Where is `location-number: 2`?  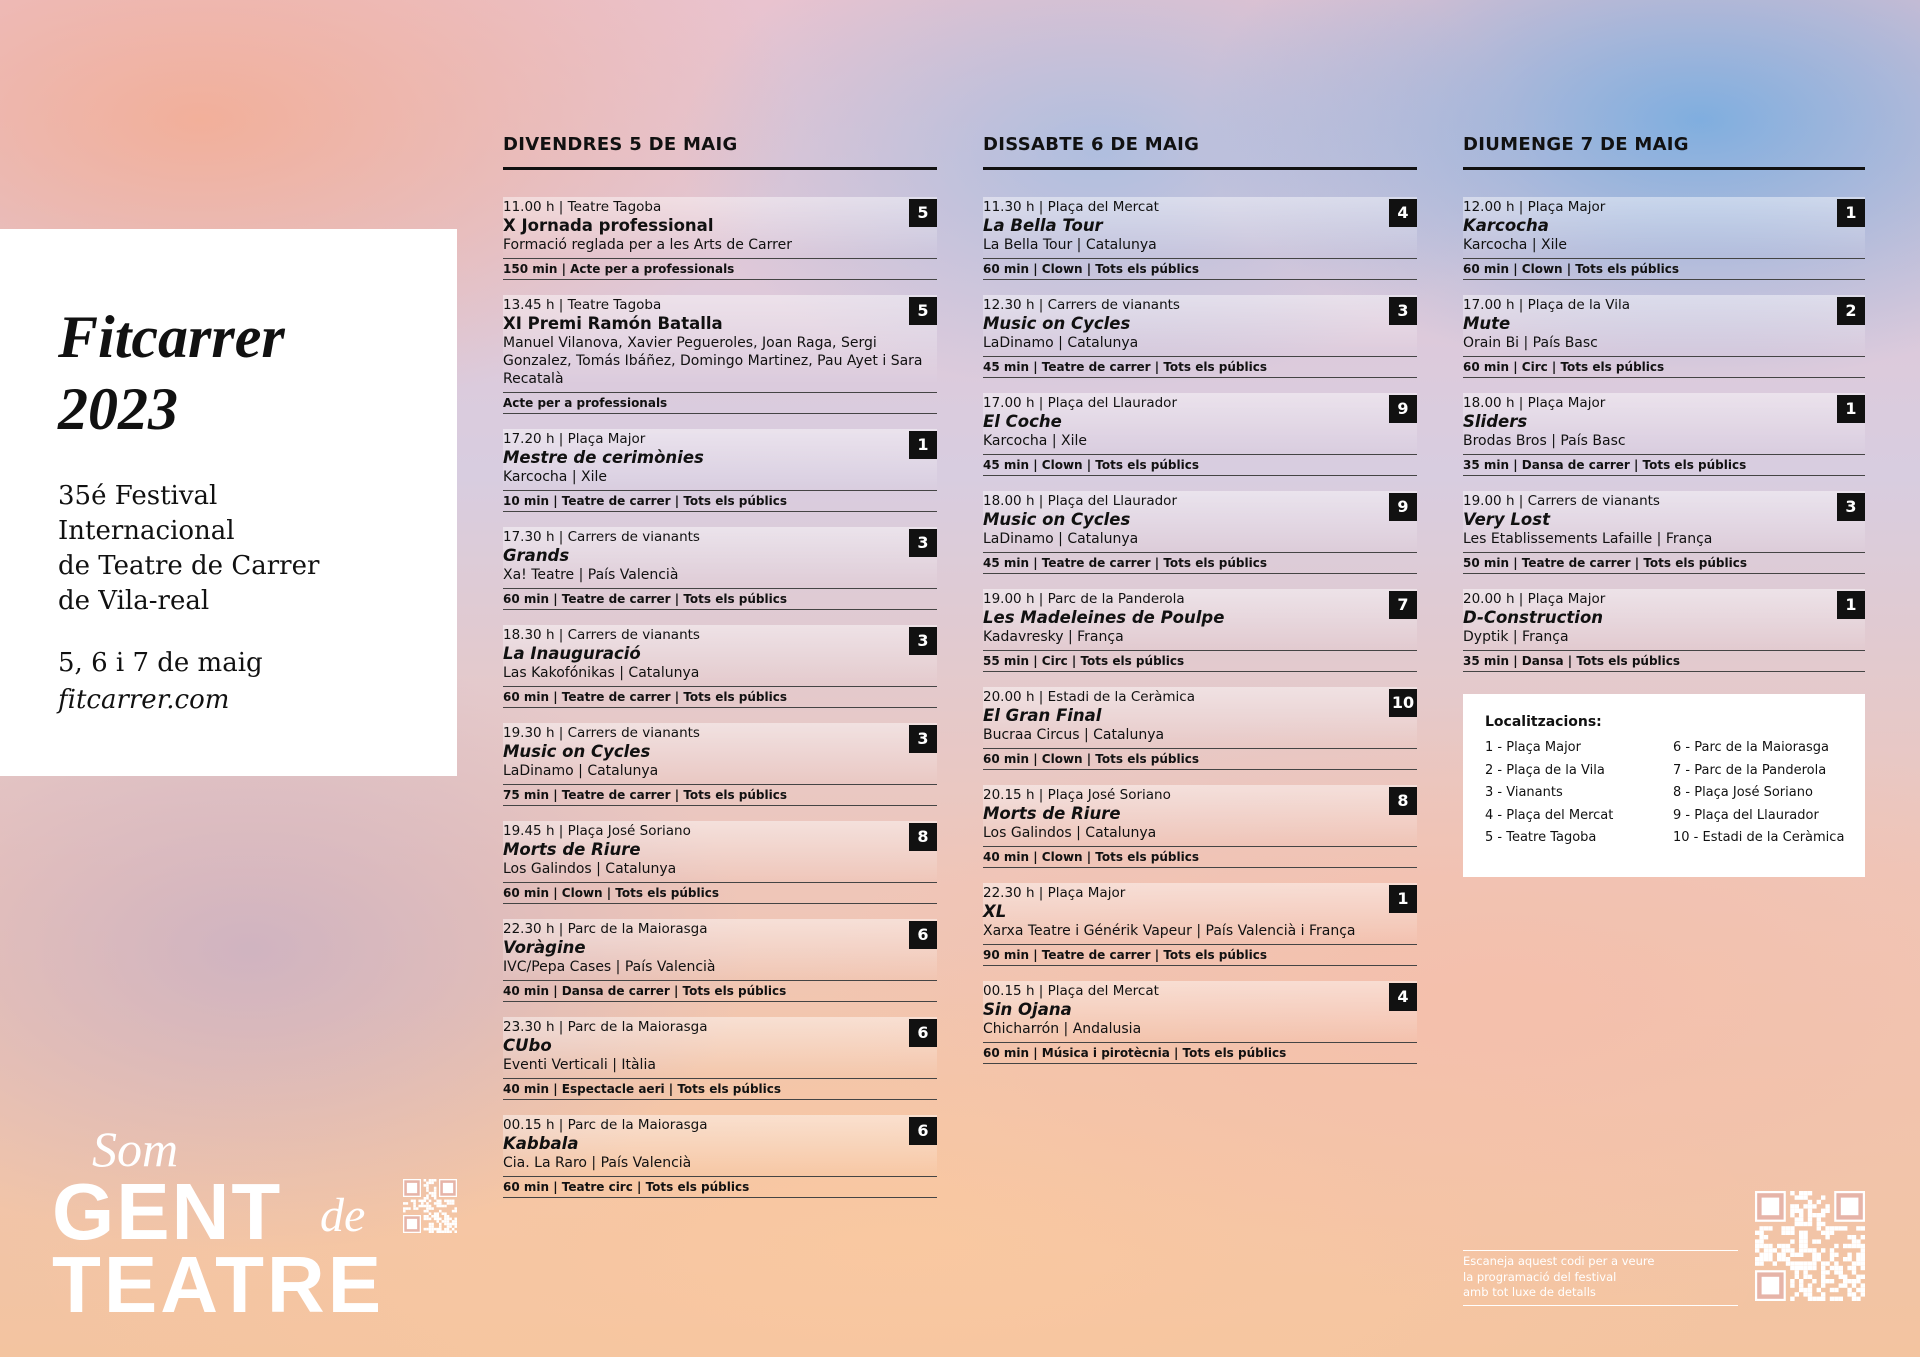 location-number: 2 is located at coordinates (1851, 311).